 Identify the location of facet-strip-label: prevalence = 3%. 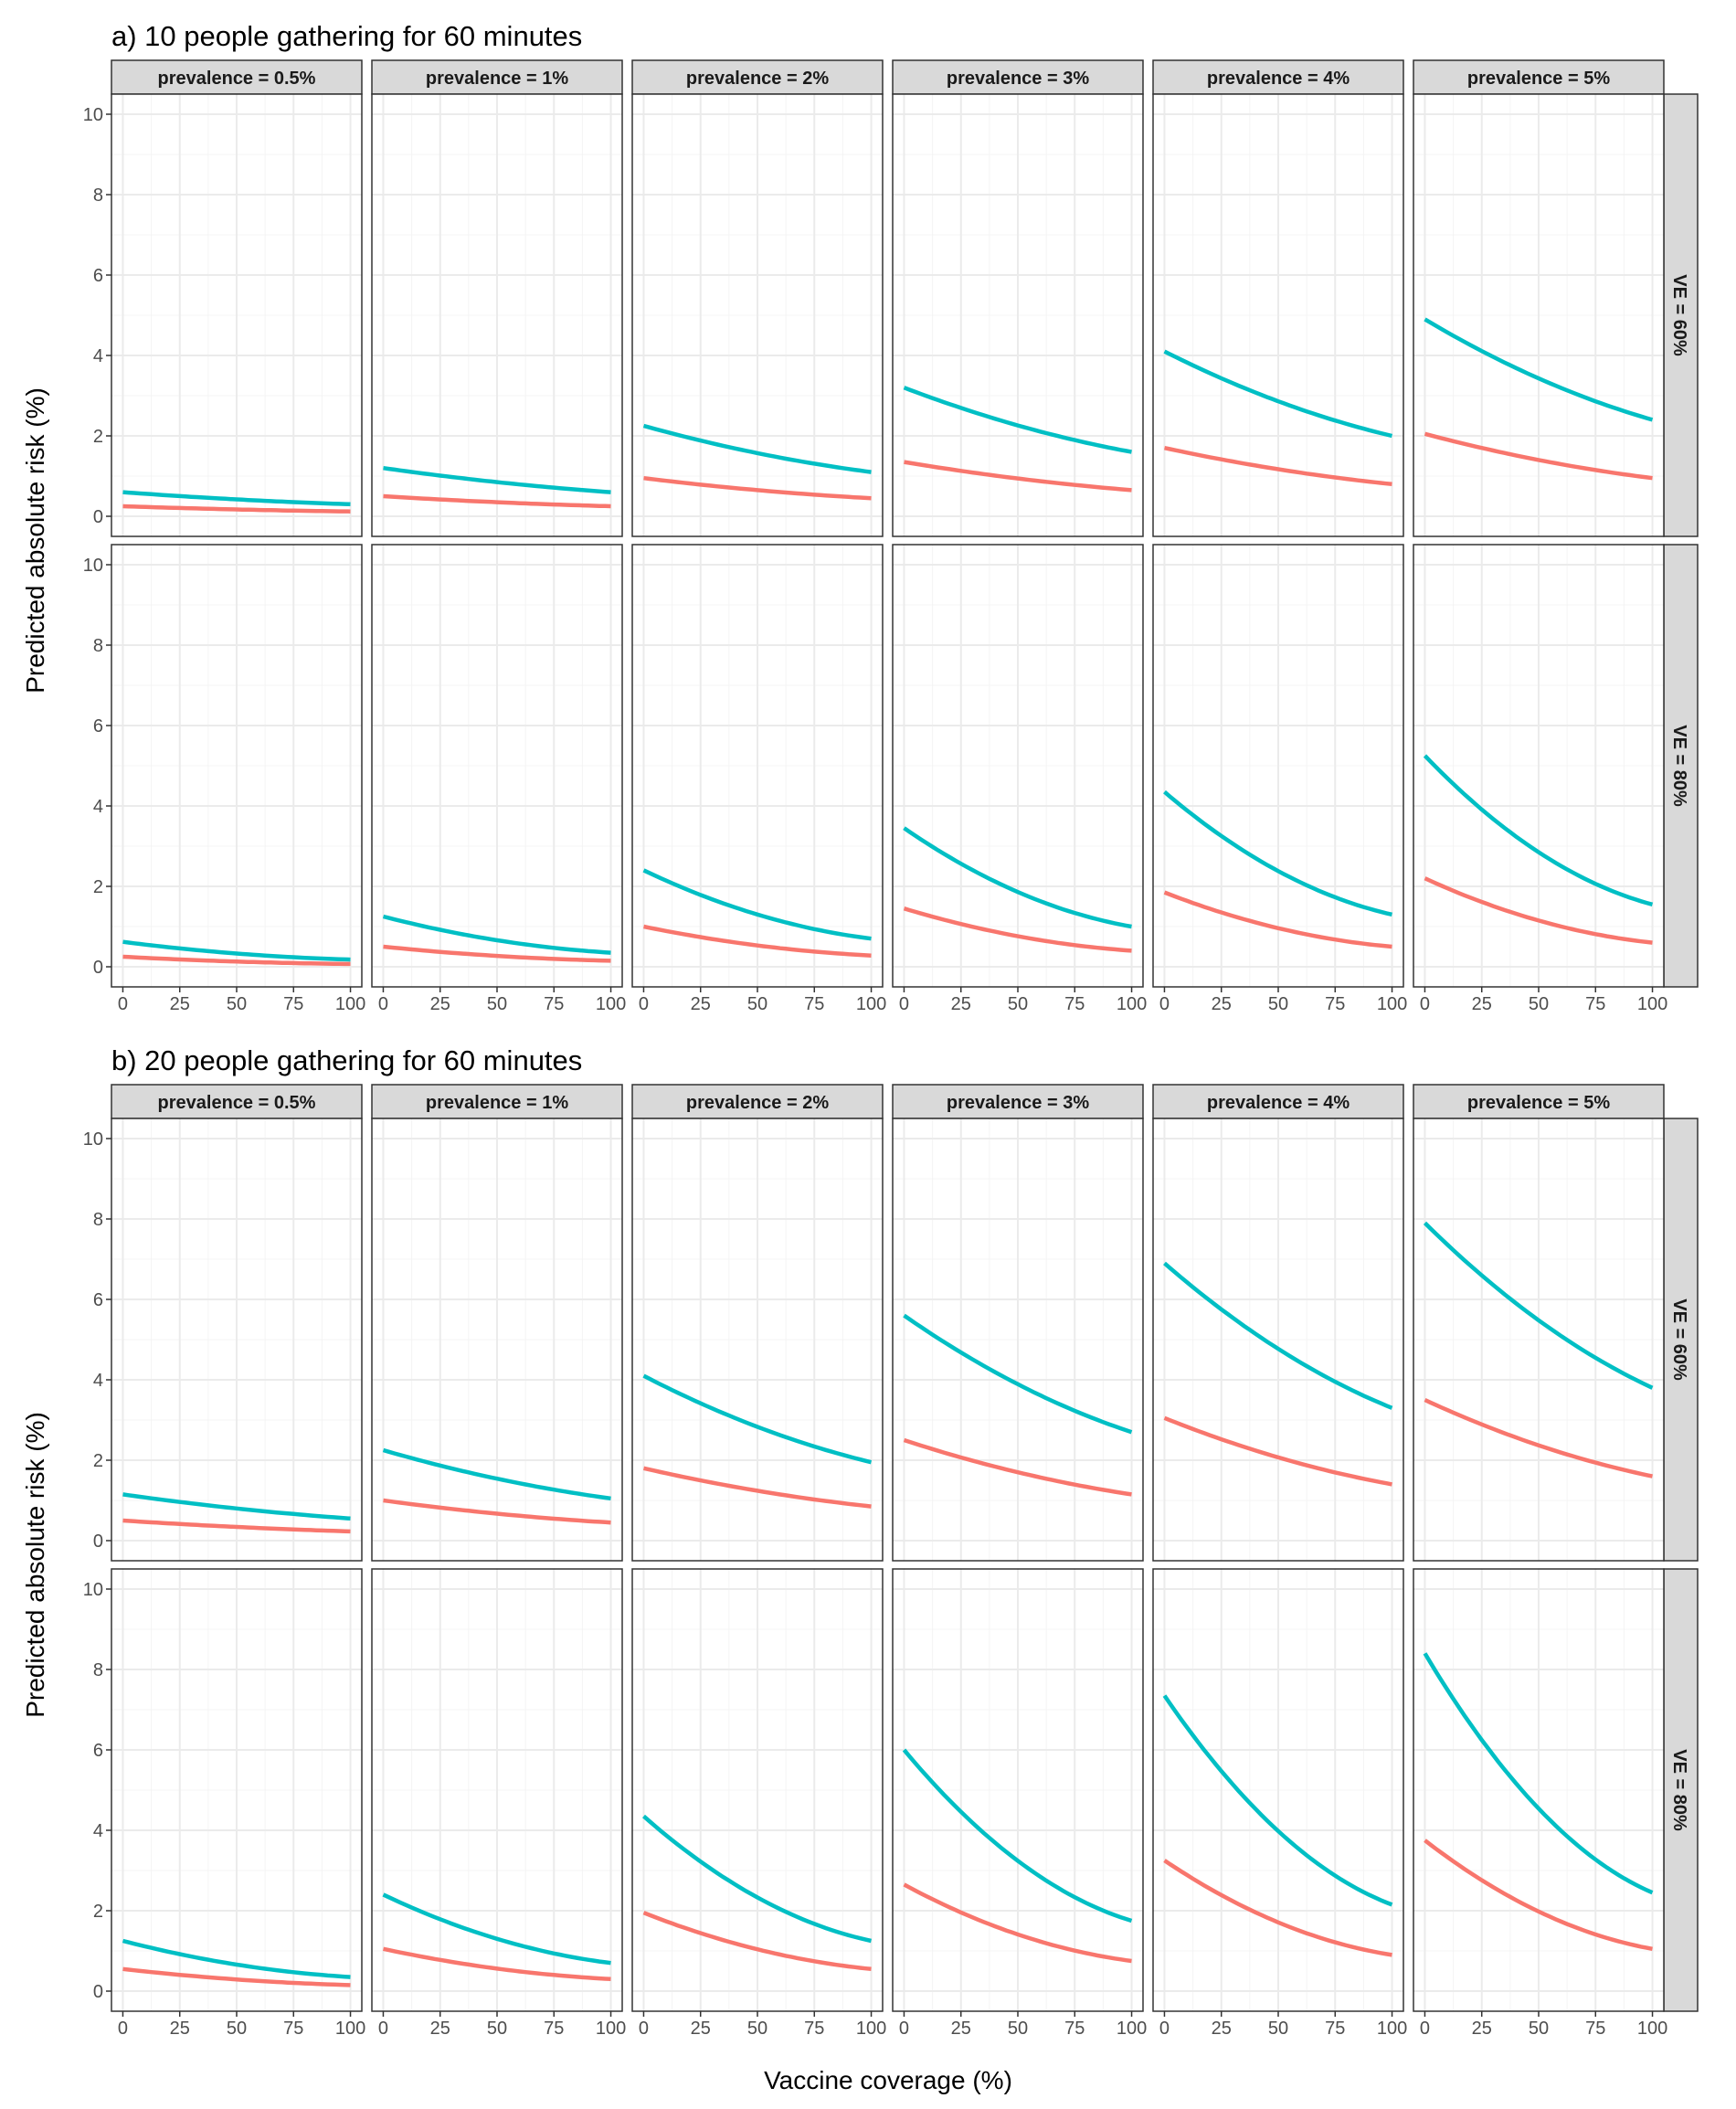
(1018, 79).